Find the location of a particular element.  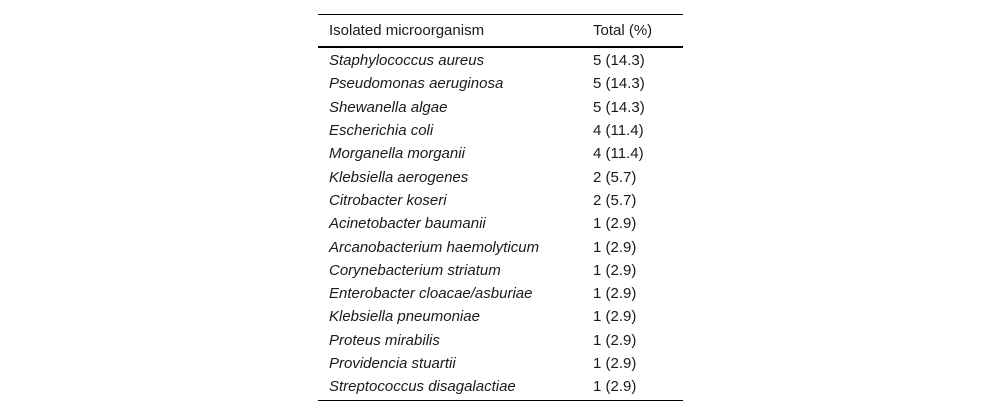

table-row: Acinetobacter baumanii 1 (2.9) is located at coordinates (500, 223).